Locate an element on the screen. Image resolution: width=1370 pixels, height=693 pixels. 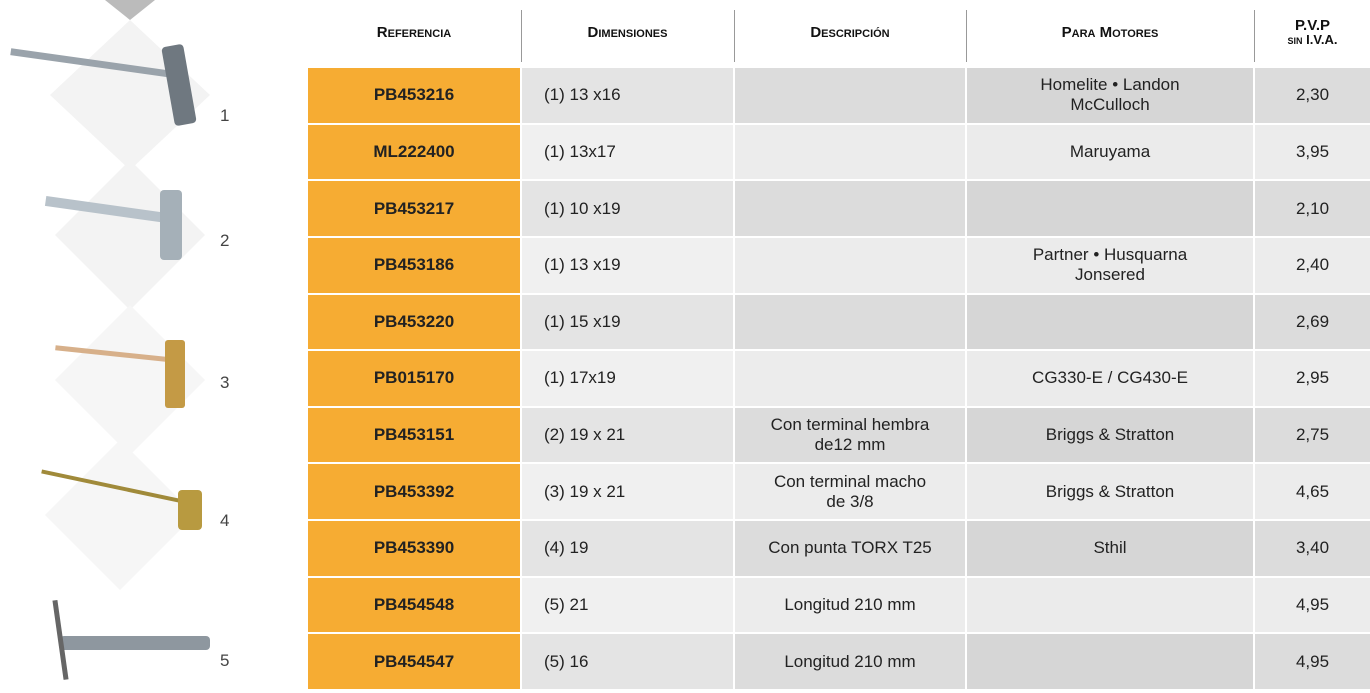
price-text: 2,69 is located at coordinates (1312, 321).